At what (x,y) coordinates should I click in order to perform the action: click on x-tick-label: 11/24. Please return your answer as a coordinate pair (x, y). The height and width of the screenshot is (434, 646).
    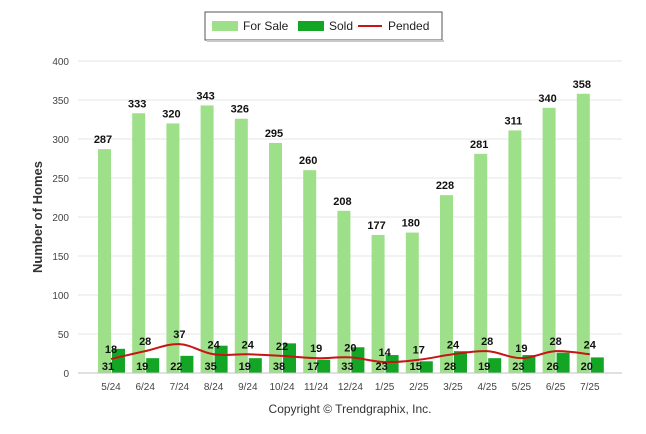
    Looking at the image, I should click on (316, 387).